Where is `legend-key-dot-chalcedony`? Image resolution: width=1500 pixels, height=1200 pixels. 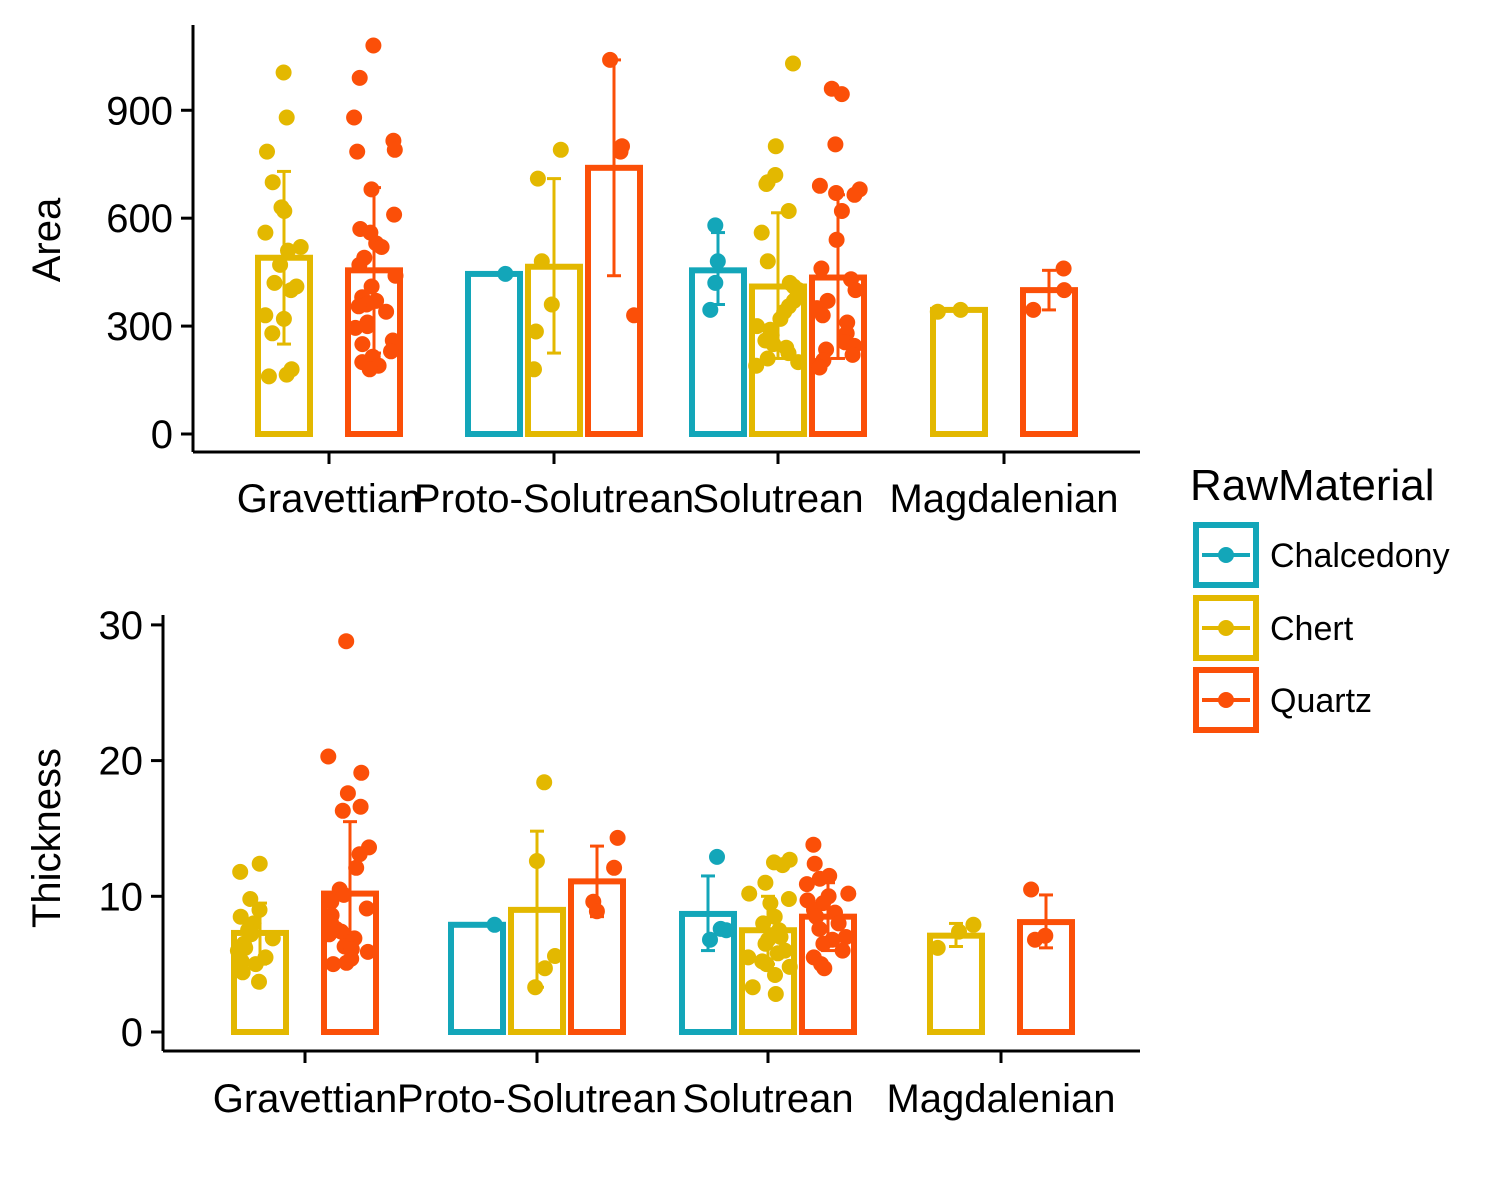 legend-key-dot-chalcedony is located at coordinates (1226, 555).